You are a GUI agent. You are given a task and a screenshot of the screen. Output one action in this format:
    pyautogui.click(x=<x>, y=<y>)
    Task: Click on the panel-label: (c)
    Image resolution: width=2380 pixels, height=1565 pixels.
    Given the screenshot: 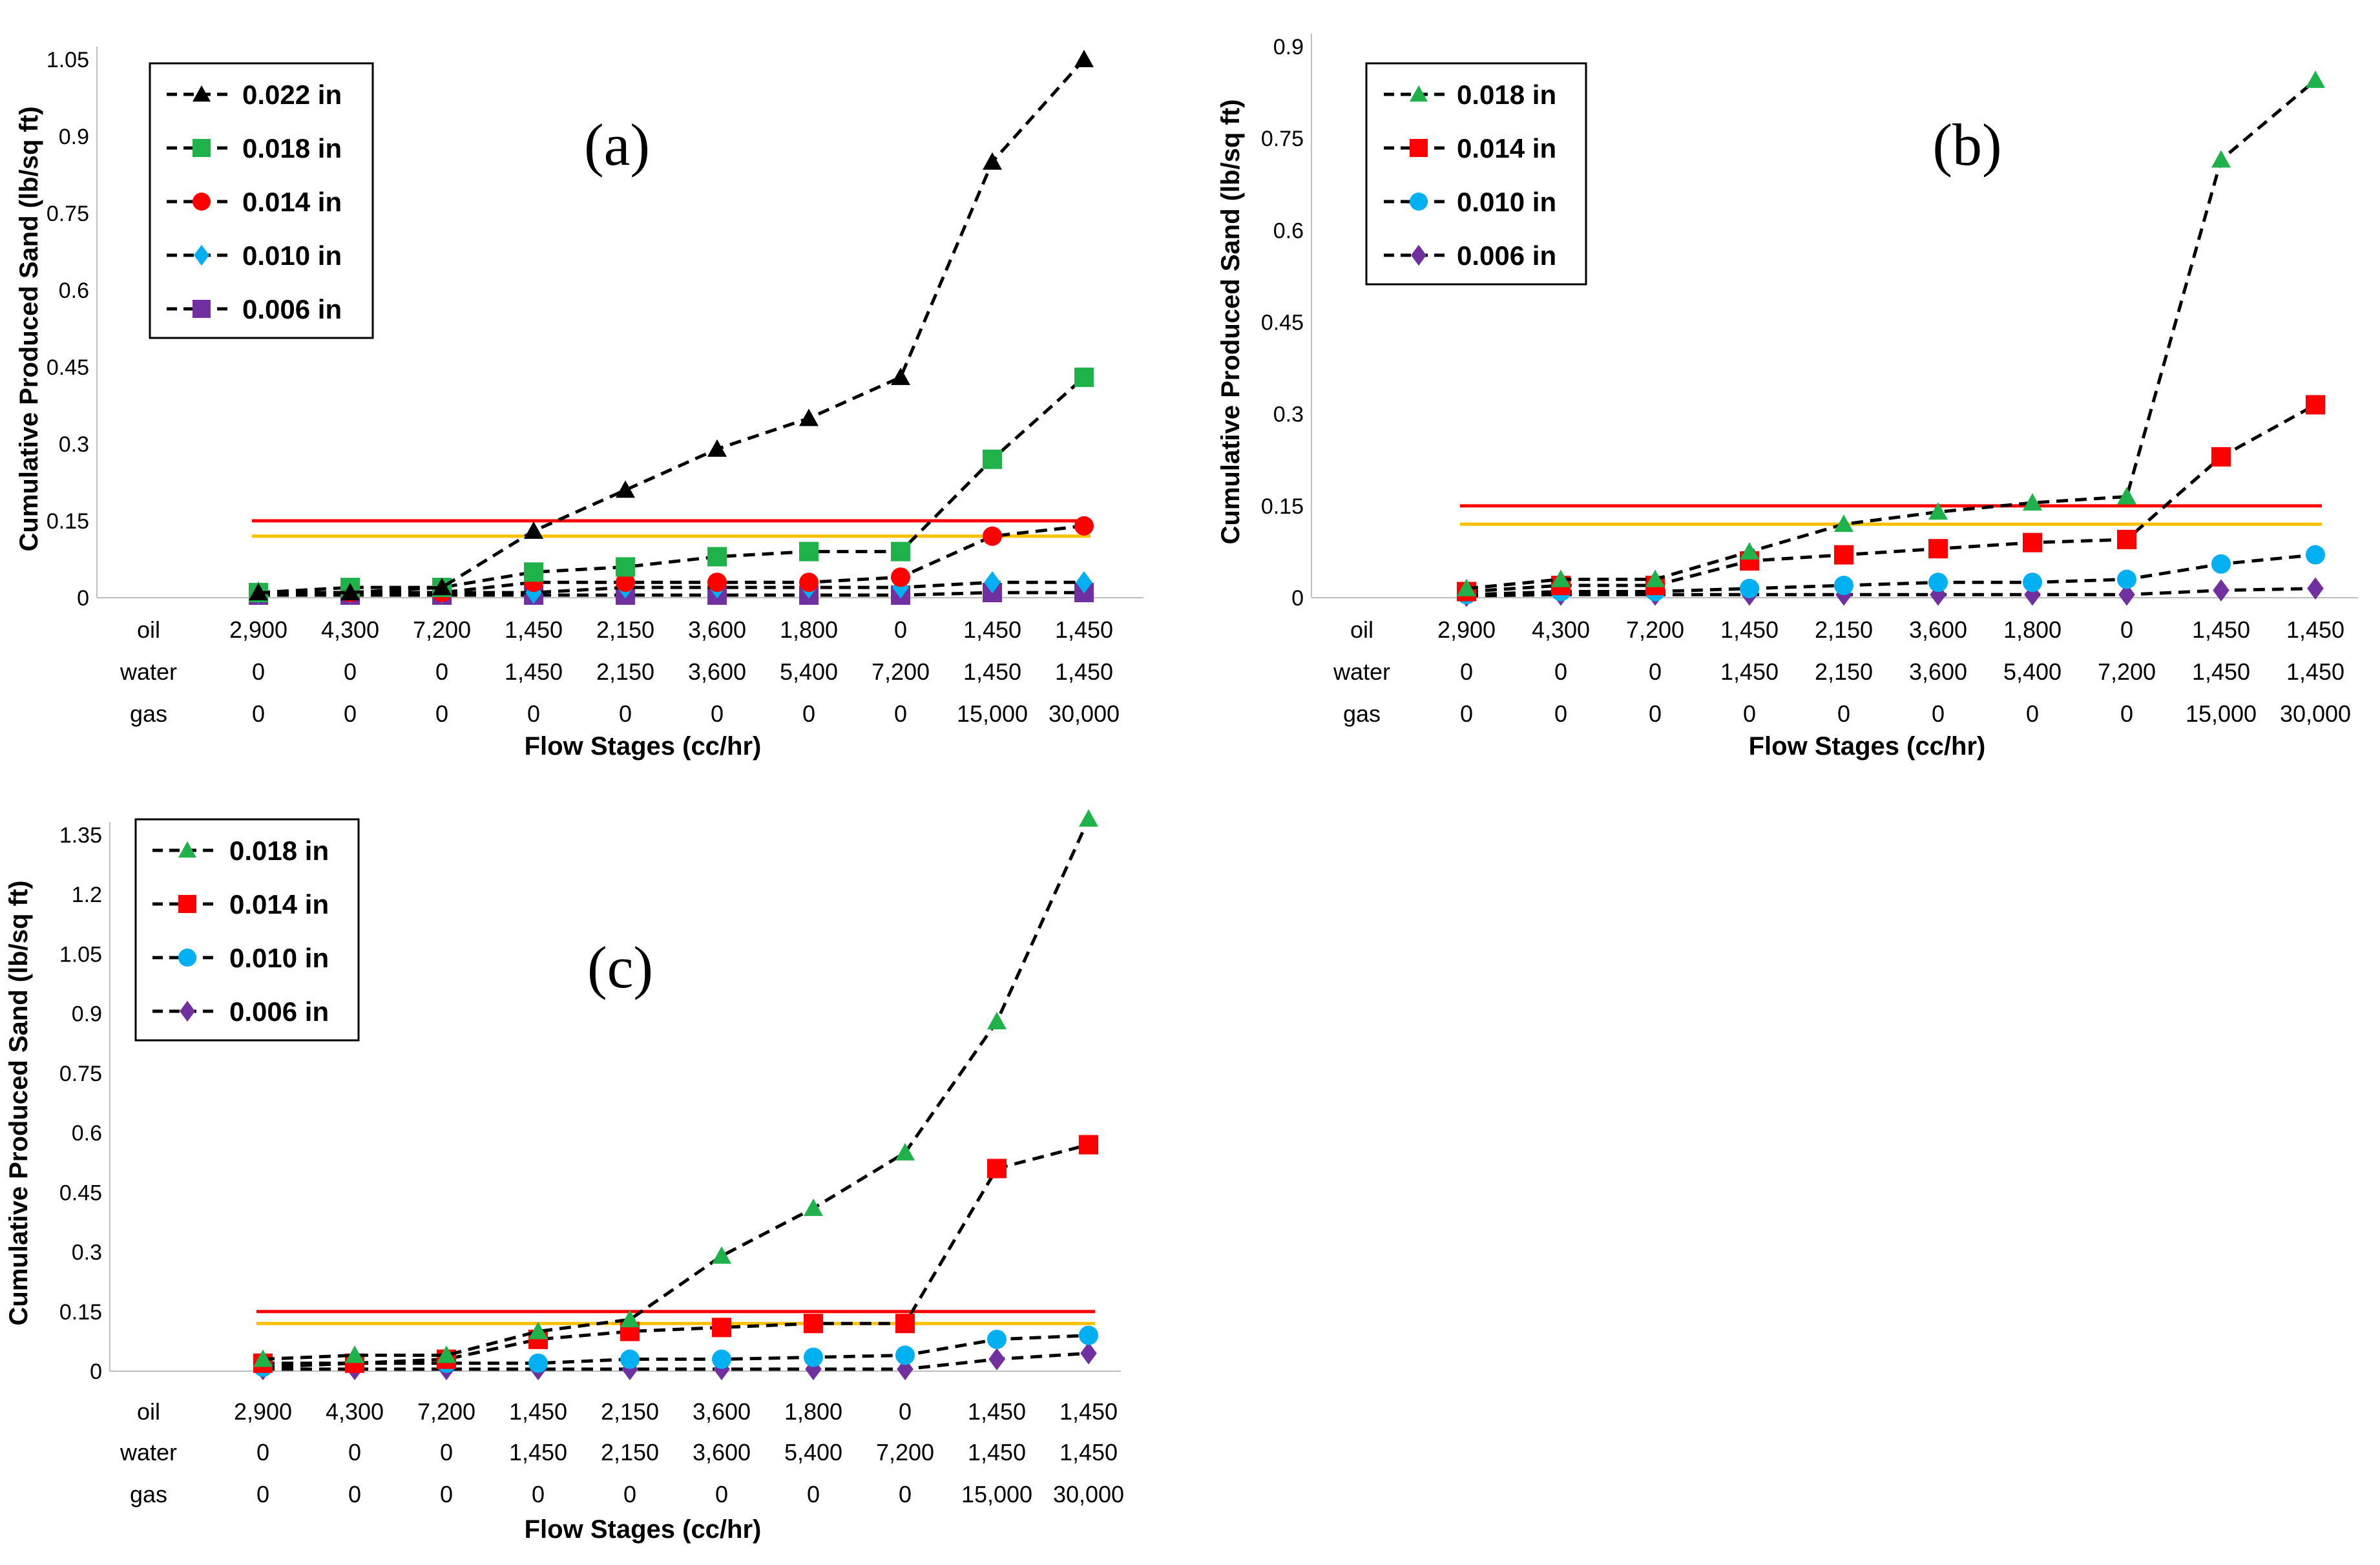 What is the action you would take?
    pyautogui.click(x=620, y=967)
    